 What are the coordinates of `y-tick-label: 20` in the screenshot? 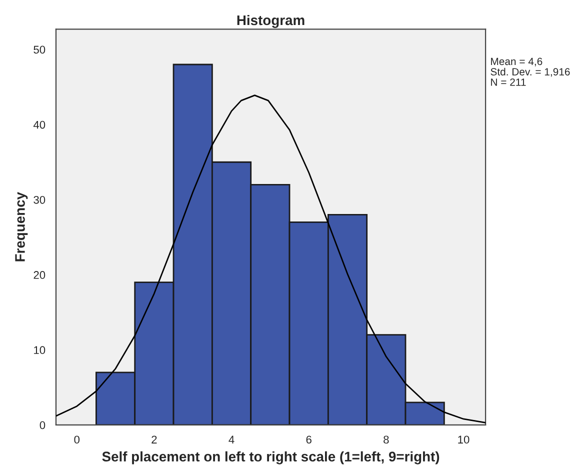 It's located at (40, 275).